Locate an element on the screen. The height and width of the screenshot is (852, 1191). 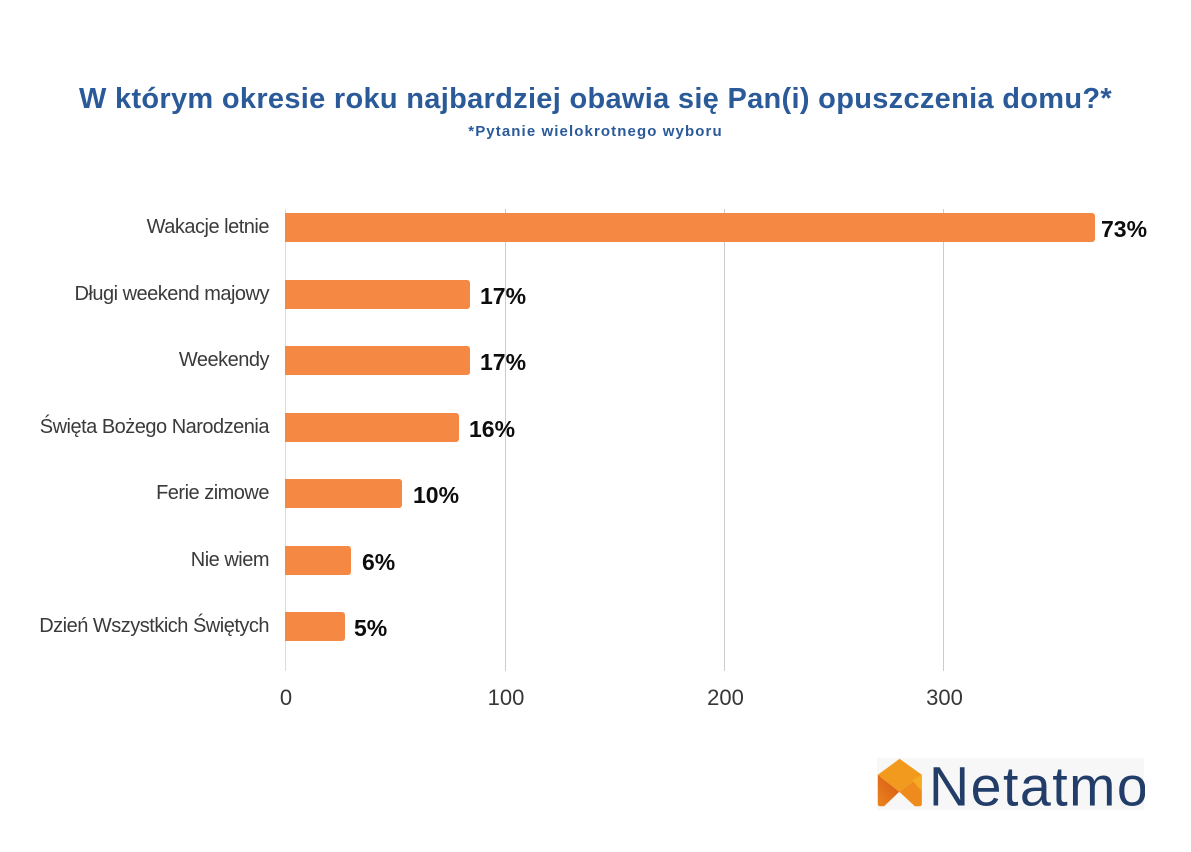
svg-text: Netatmo is located at coordinates (1037, 784).